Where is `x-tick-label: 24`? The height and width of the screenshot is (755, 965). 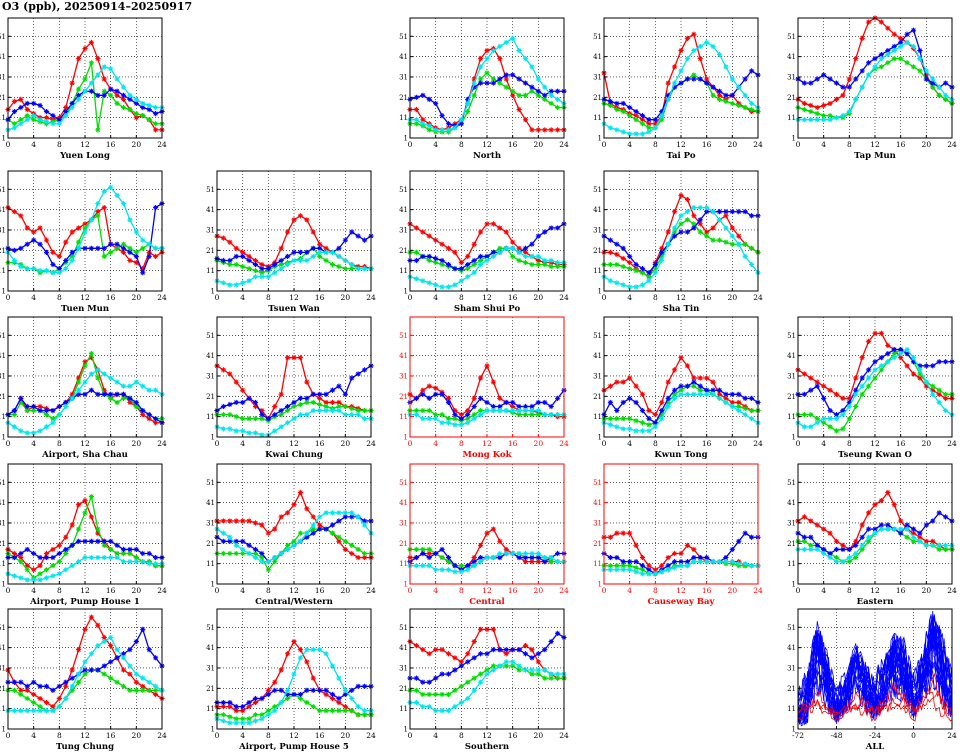 x-tick-label: 24 is located at coordinates (564, 144).